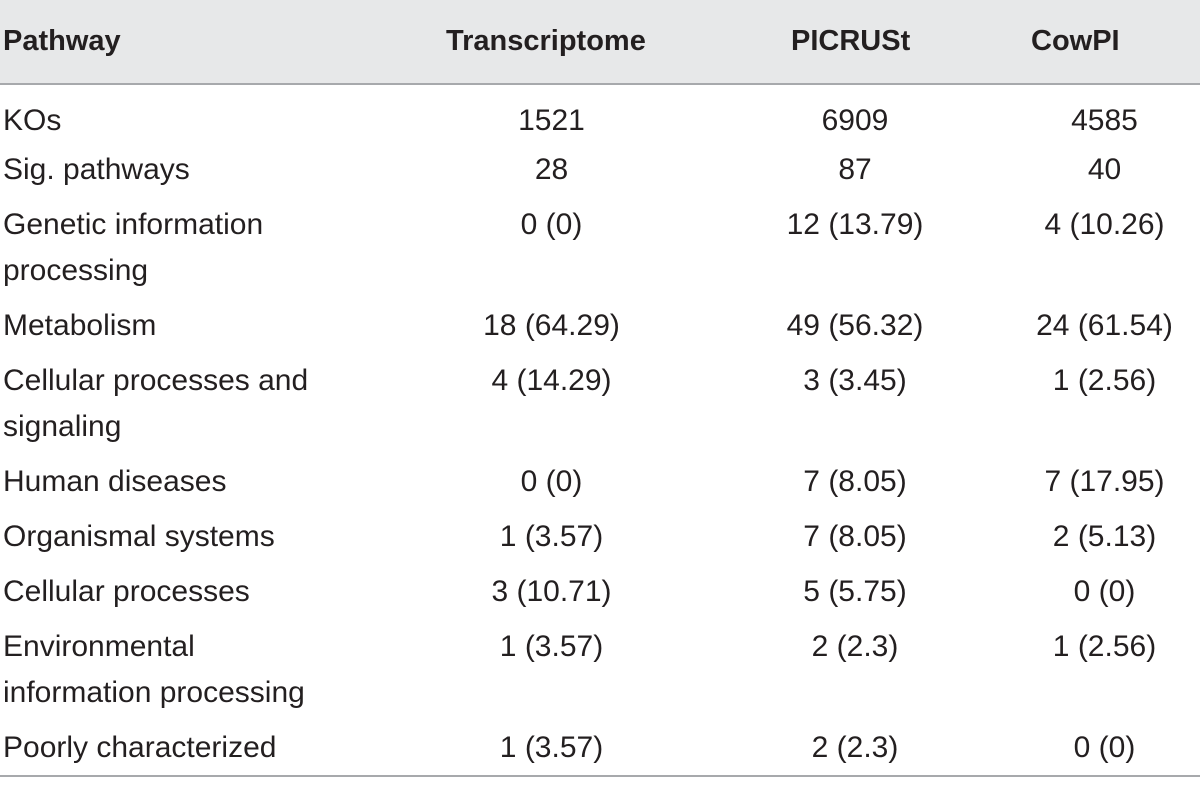 Image resolution: width=1200 pixels, height=802 pixels. Describe the element at coordinates (209, 403) in the screenshot. I see `cell-pathway: Cellular processes and signaling` at that location.